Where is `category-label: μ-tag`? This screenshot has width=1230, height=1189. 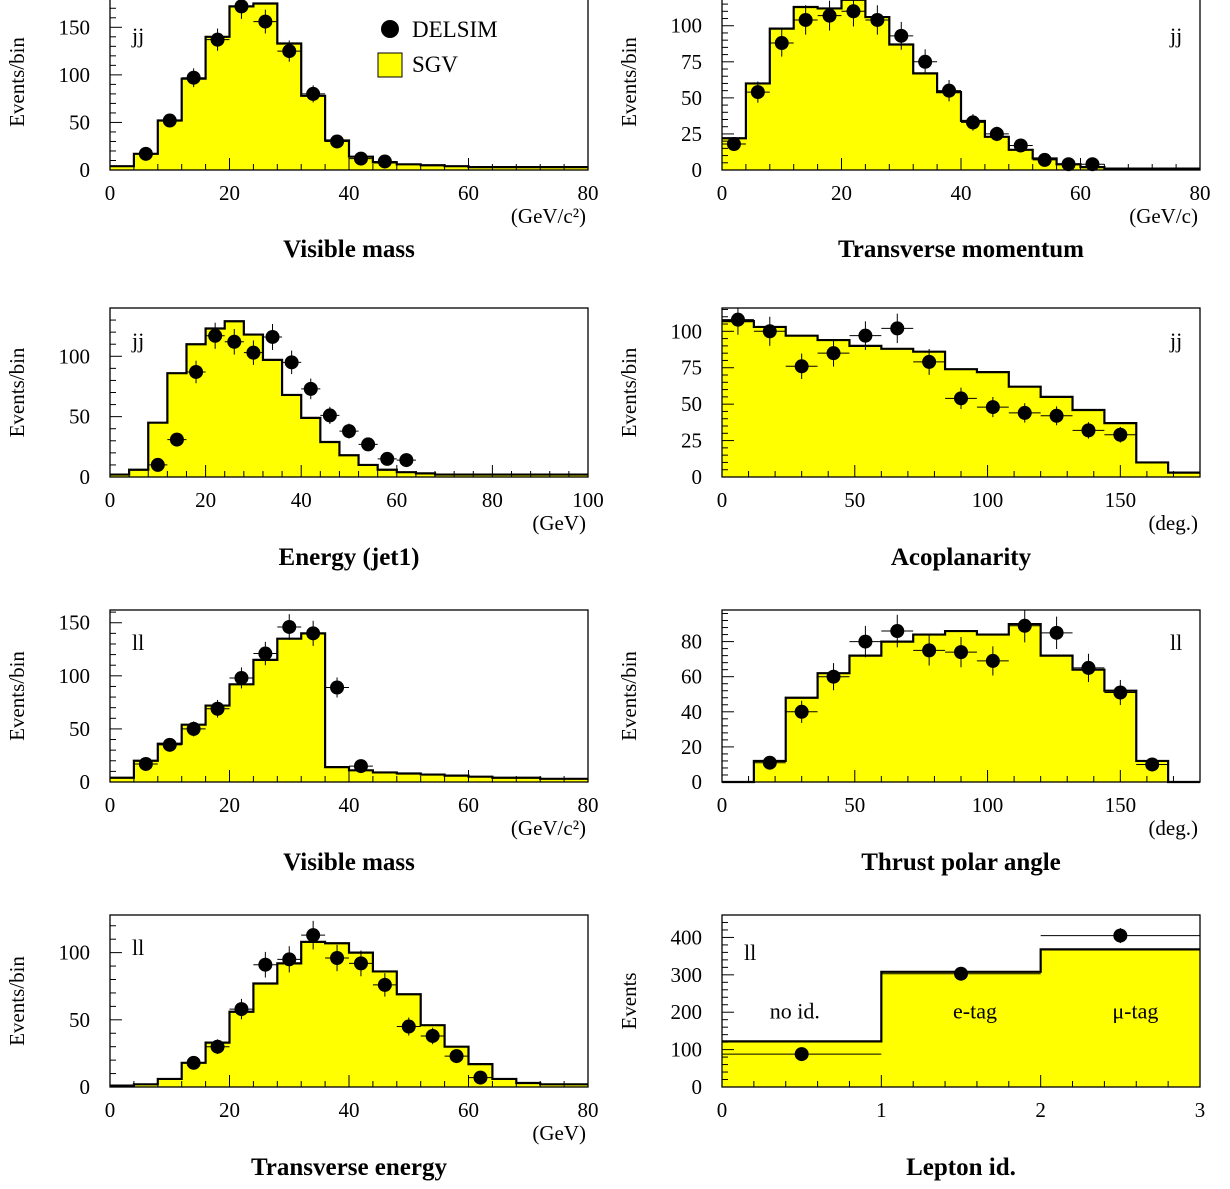
category-label: μ-tag is located at coordinates (1135, 1010).